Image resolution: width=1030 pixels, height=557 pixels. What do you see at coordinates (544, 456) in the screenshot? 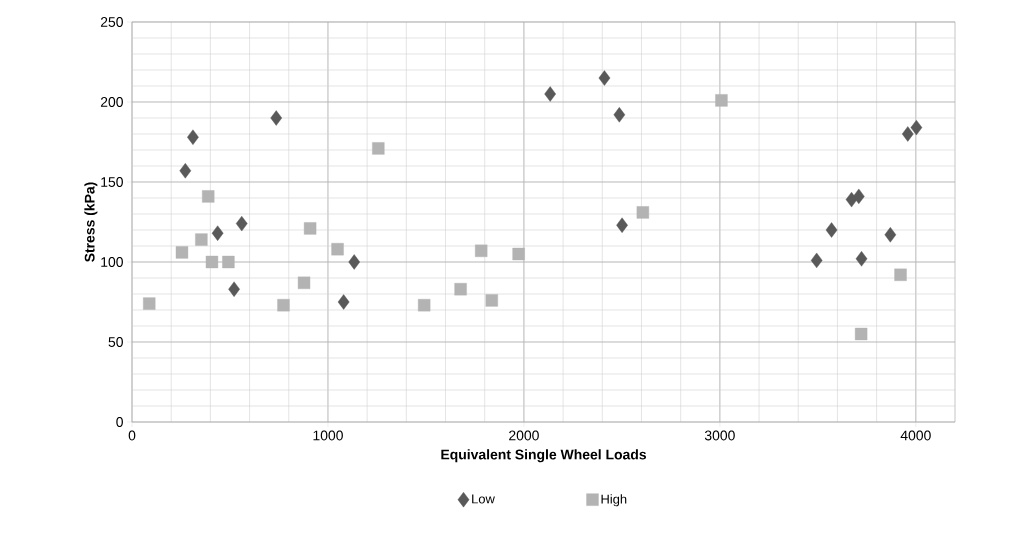
I see `x-axis-title: Equivalent Single Wheel Loads` at bounding box center [544, 456].